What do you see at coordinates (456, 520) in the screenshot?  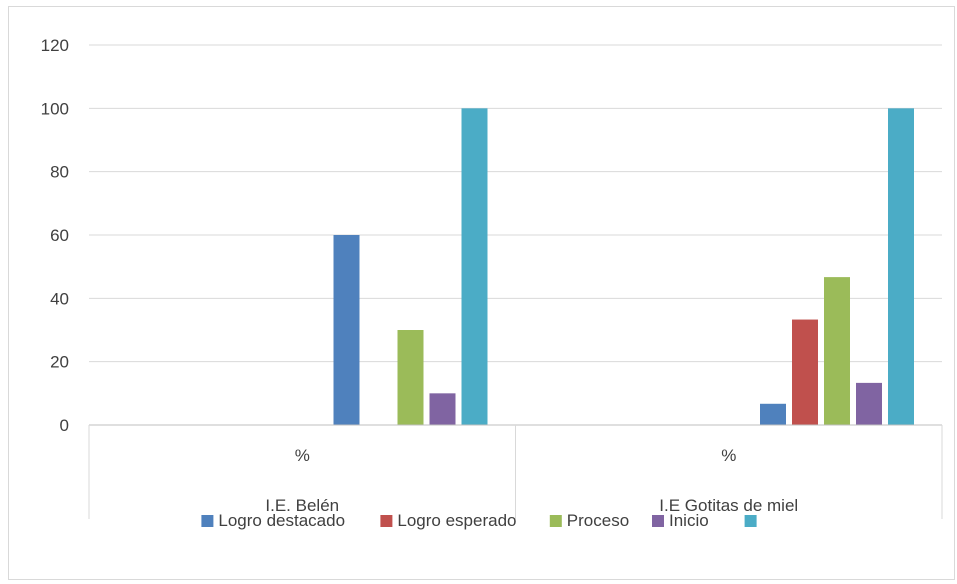 I see `legend-label: Logro esperado` at bounding box center [456, 520].